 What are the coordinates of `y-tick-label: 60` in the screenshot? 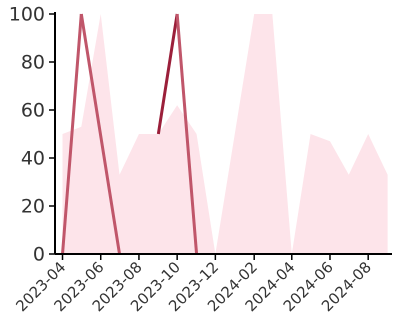 It's located at (33, 111).